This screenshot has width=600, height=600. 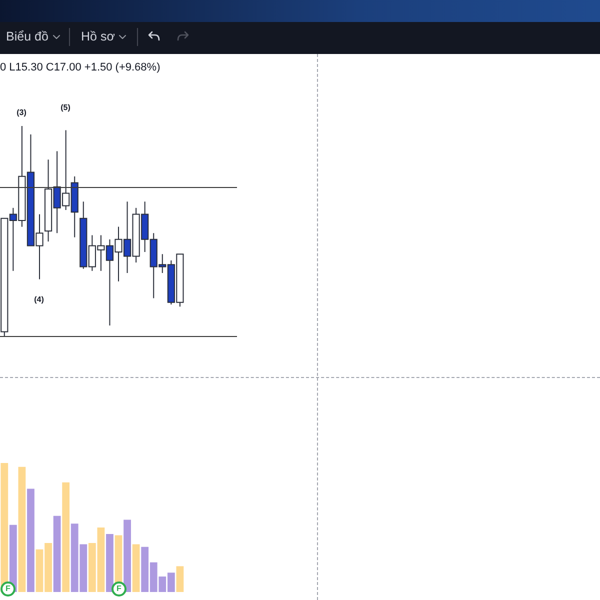 I want to click on text: Biểu đồ, so click(x=27, y=37).